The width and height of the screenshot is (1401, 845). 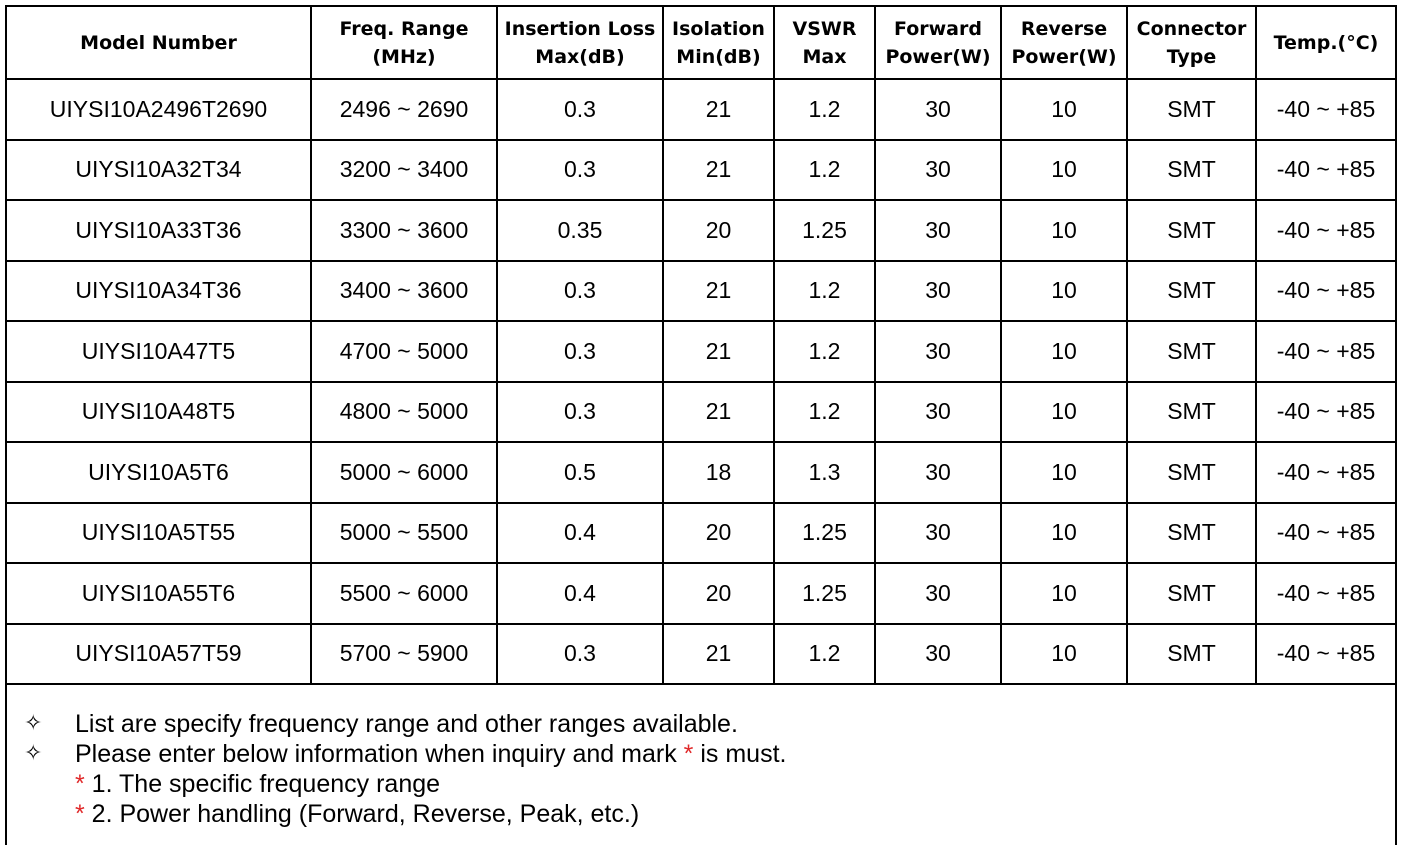 What do you see at coordinates (159, 472) in the screenshot?
I see `cell-model-number: UIYSI10A5T6` at bounding box center [159, 472].